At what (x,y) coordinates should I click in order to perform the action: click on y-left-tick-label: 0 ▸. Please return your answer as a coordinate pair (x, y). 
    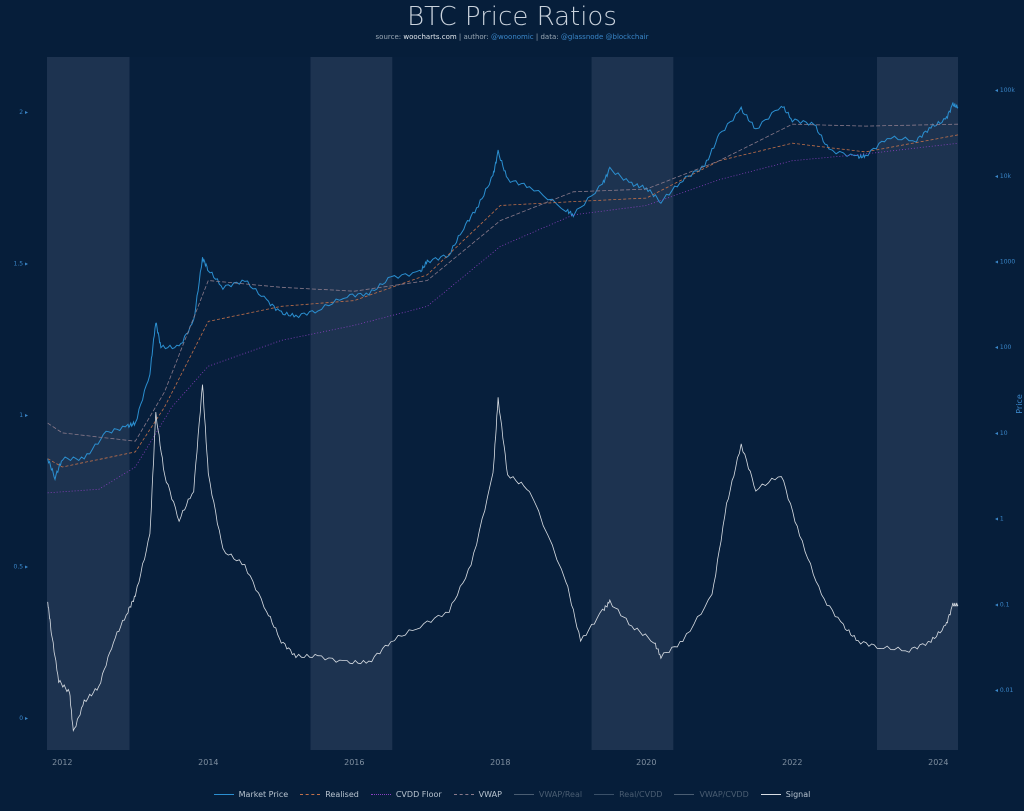
    Looking at the image, I should click on (23, 718).